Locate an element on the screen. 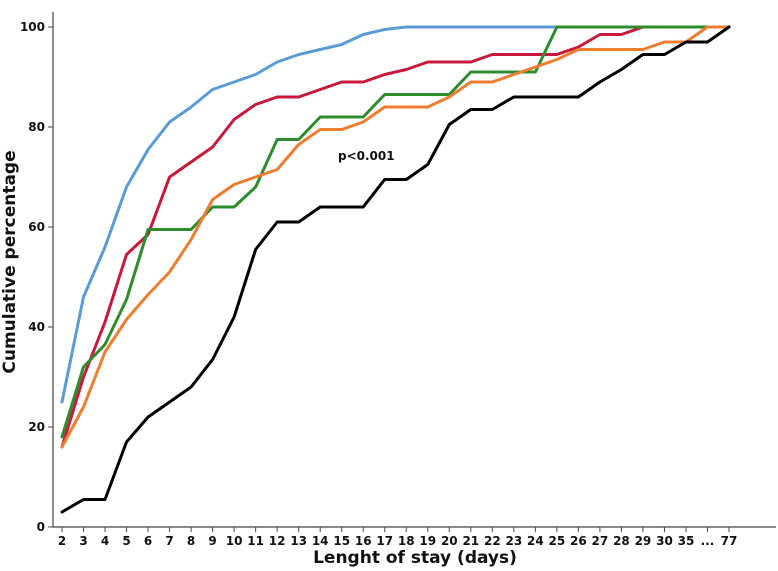 This screenshot has height=571, width=778. x-tick-label: 12 is located at coordinates (277, 541).